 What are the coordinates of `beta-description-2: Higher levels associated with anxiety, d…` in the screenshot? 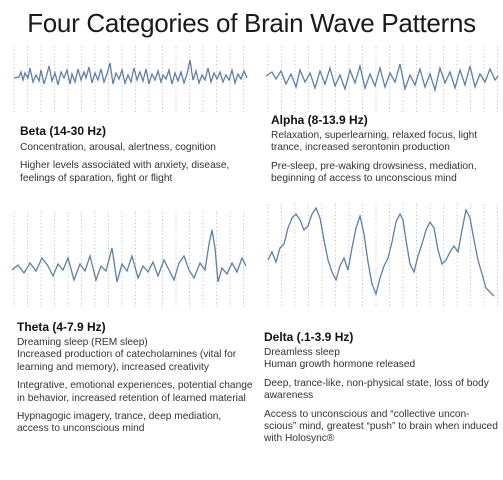 It's located at (125, 172).